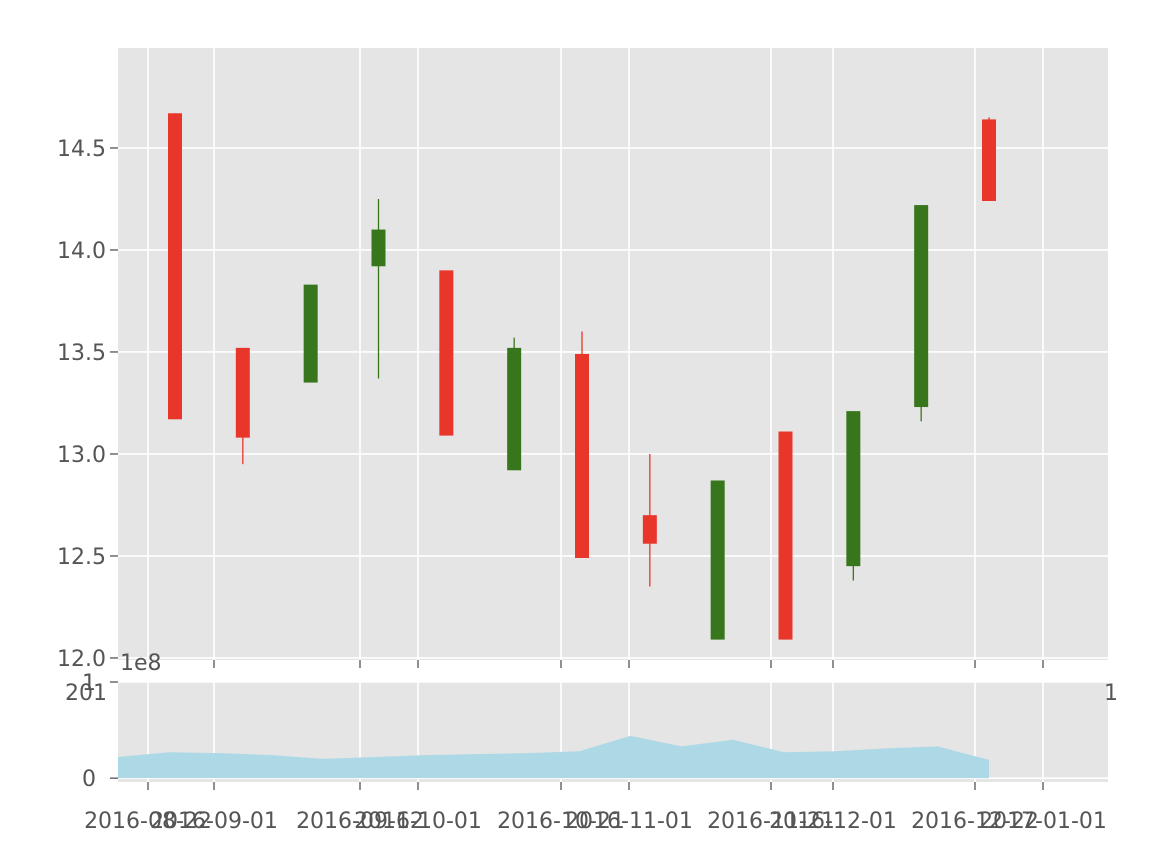  What do you see at coordinates (81, 149) in the screenshot?
I see `price-y-tick-label: 14.5` at bounding box center [81, 149].